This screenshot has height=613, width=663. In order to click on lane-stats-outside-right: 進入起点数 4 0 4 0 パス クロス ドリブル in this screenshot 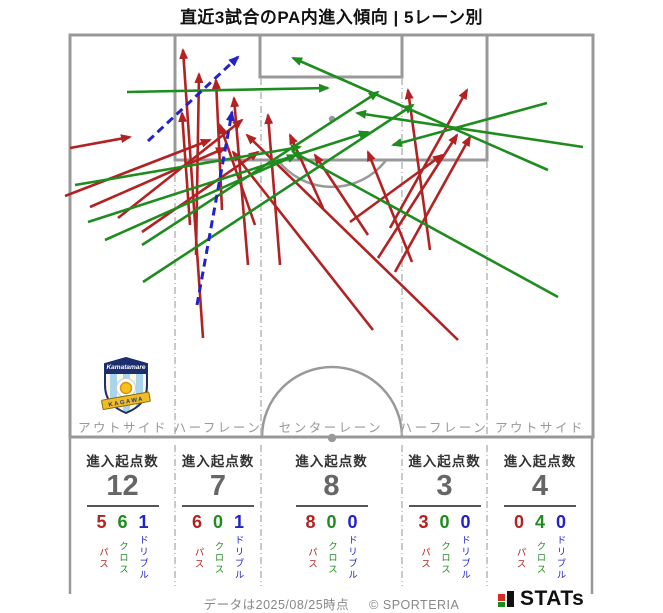, I will do `click(540, 512)`.